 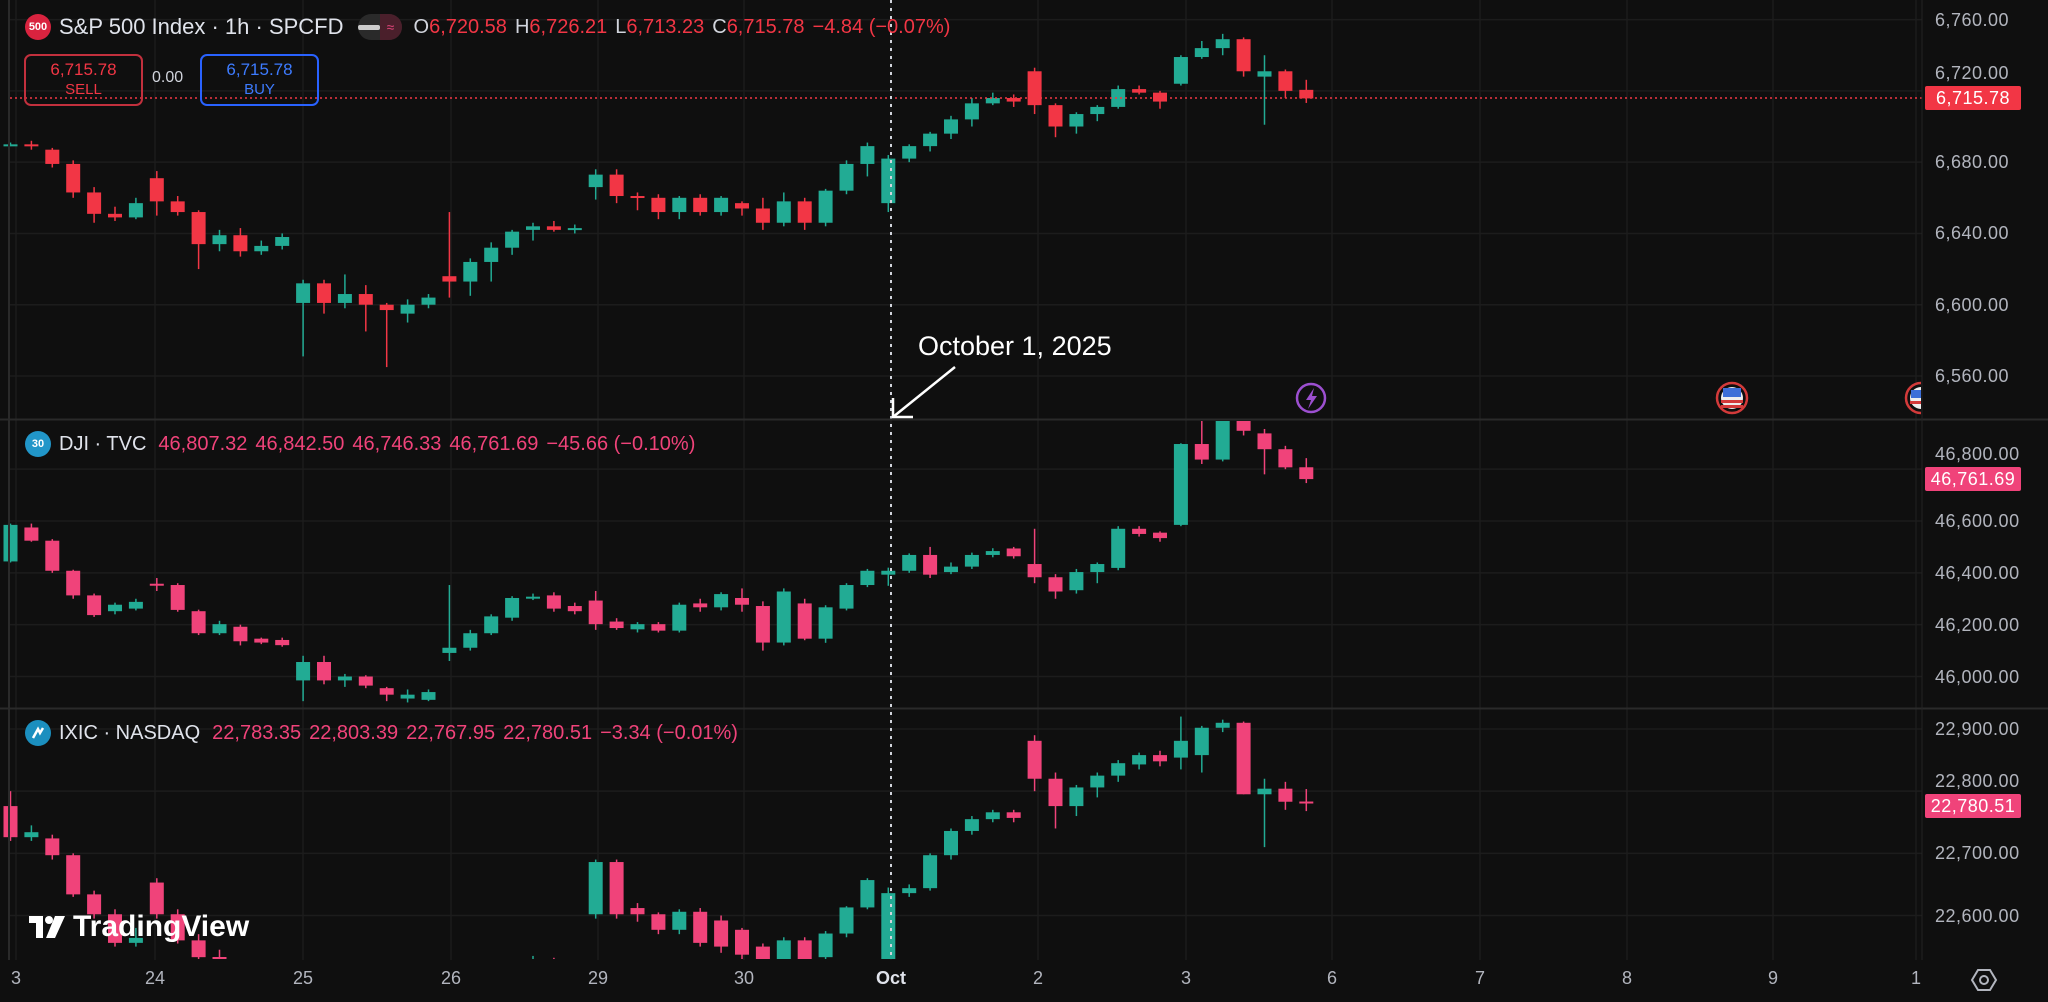 I want to click on us-flag-icon, so click(x=1732, y=398).